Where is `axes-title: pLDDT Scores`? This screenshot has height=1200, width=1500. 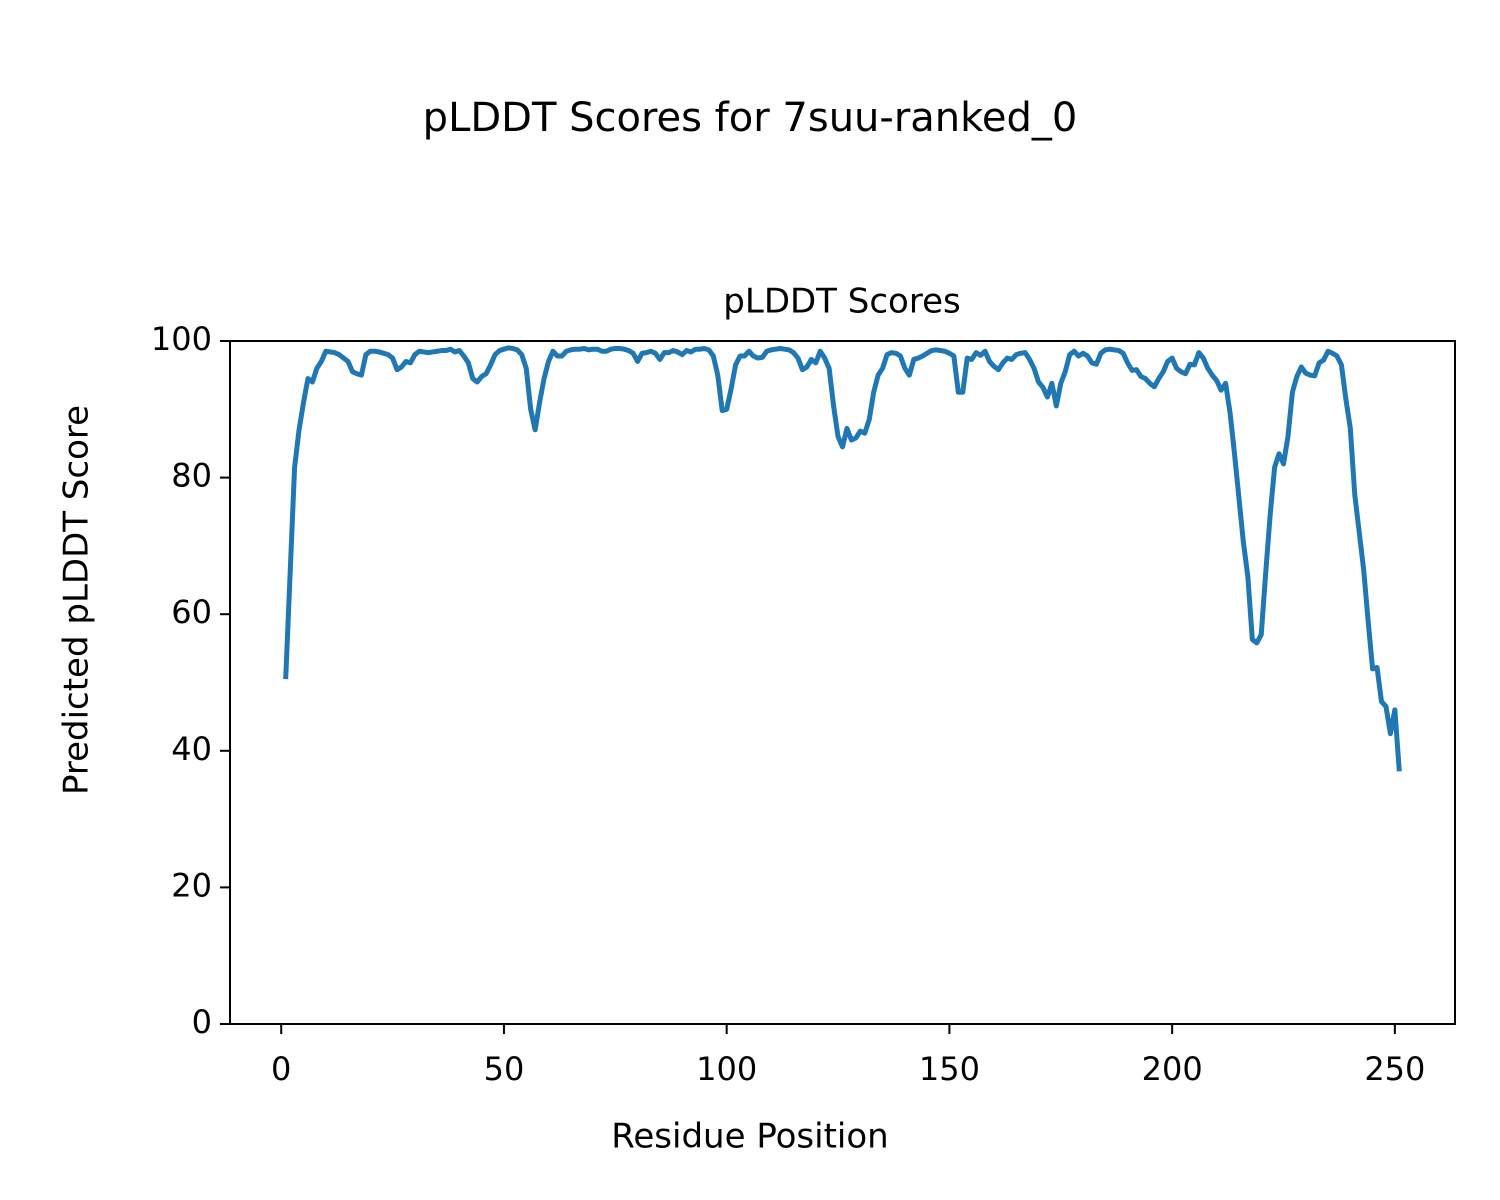 axes-title: pLDDT Scores is located at coordinates (841, 302).